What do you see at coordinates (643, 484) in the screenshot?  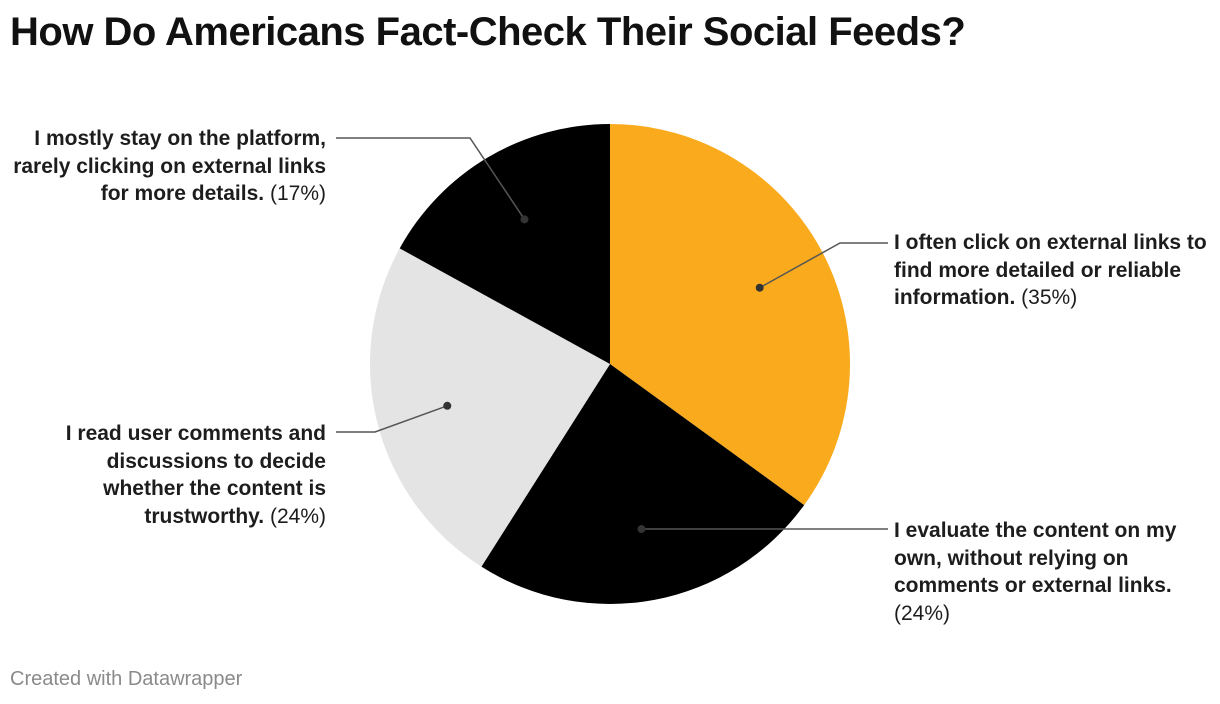 I see `pie-slice-evaluate-own` at bounding box center [643, 484].